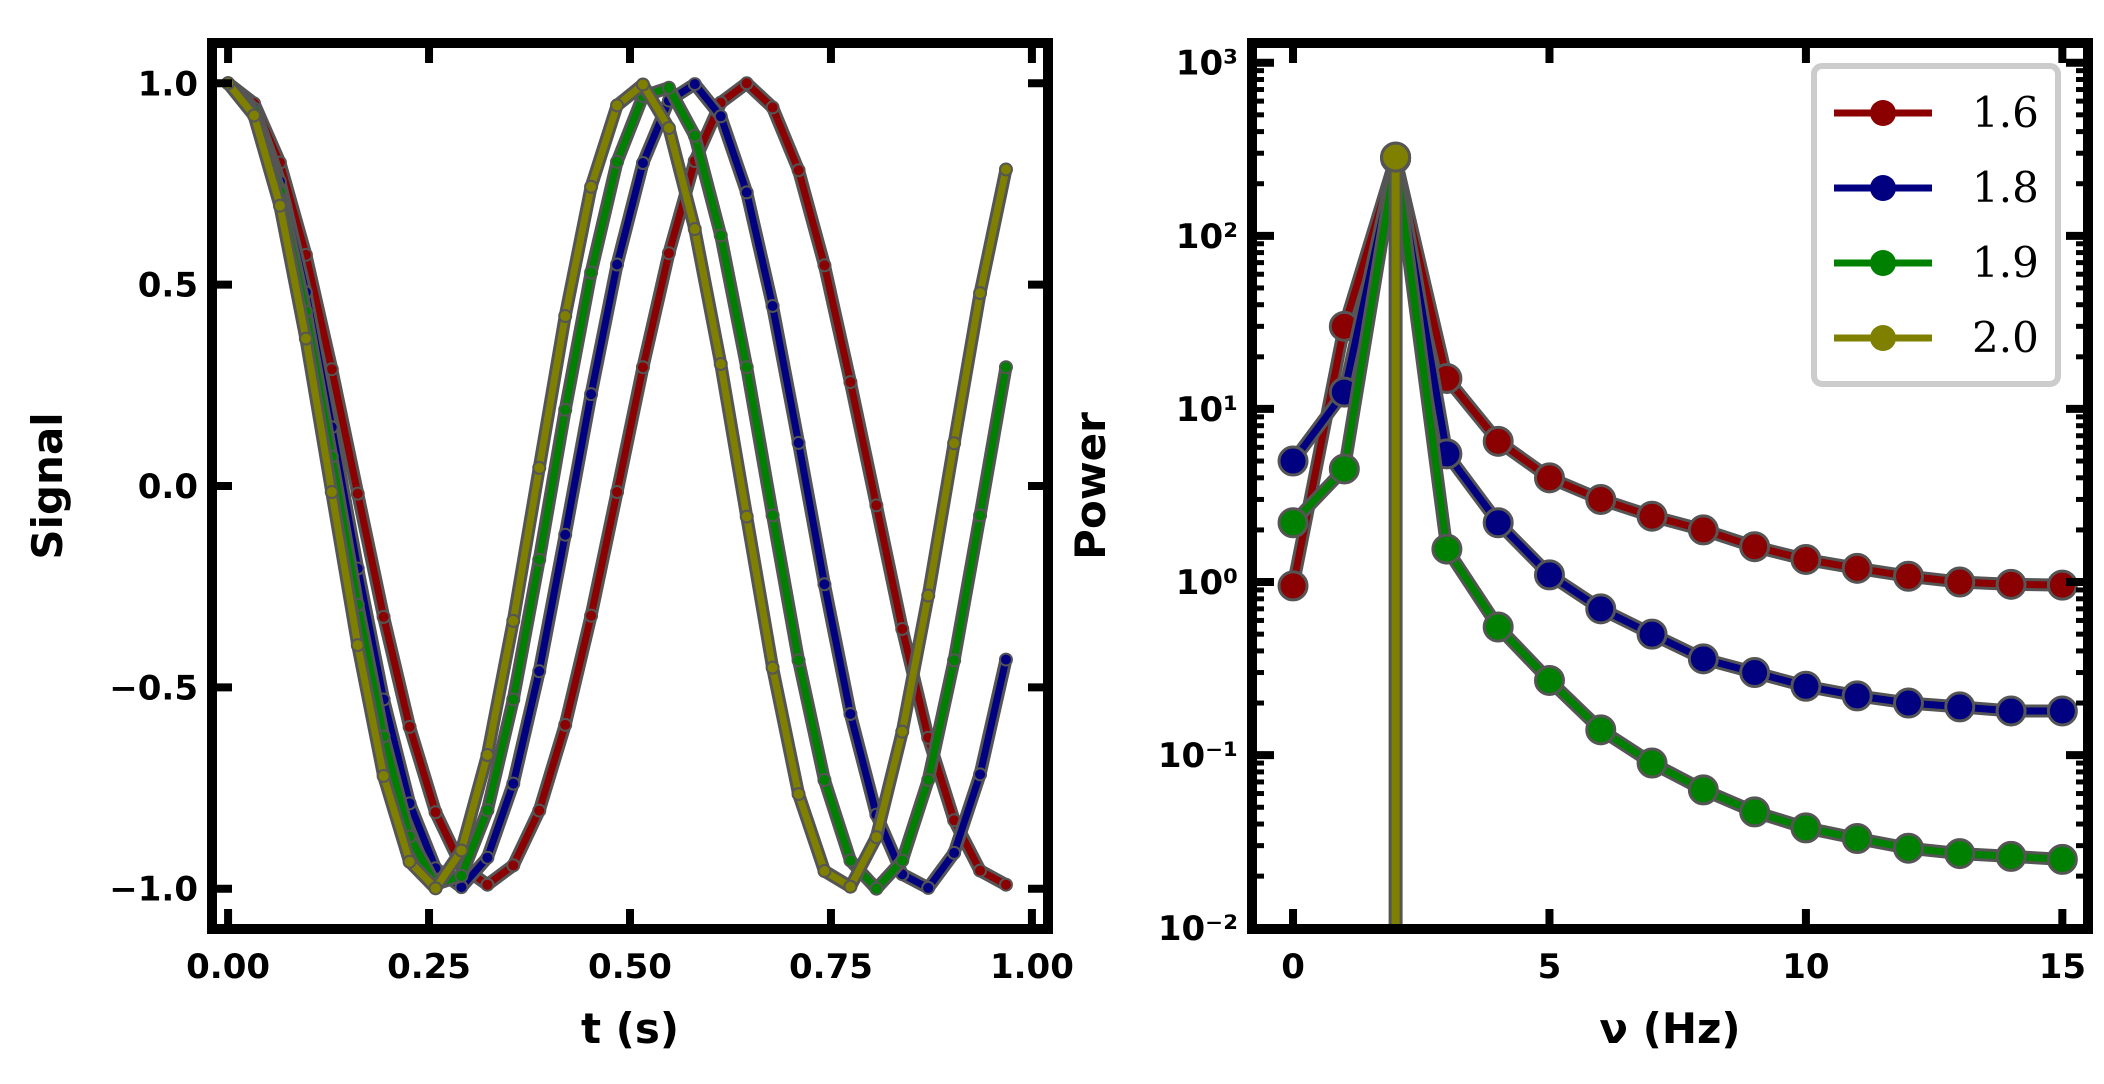 This screenshot has height=1084, width=2104. I want to click on signal-y-tick-label: −0.5, so click(153, 688).